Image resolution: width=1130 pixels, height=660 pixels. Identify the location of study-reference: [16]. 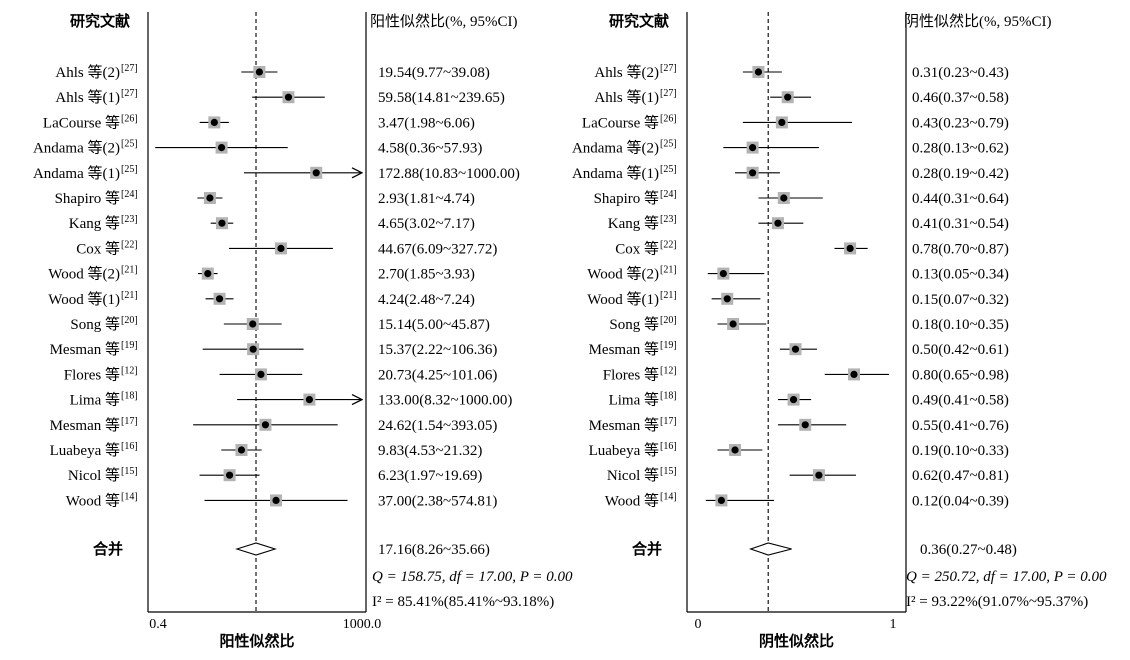
(129, 446).